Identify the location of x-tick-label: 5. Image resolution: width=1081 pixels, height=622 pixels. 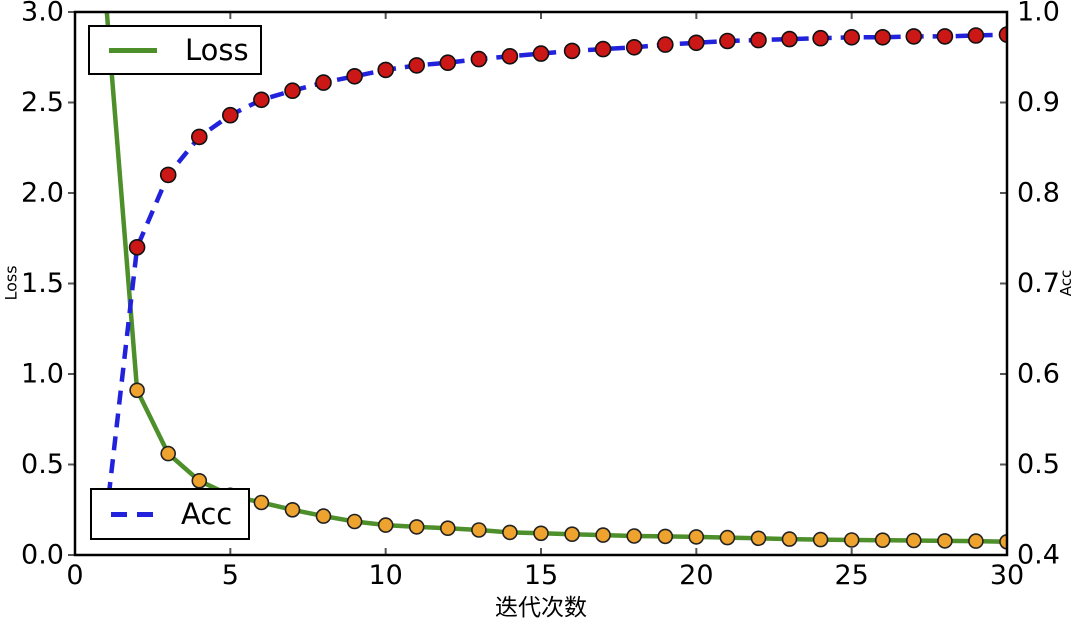
(230, 575).